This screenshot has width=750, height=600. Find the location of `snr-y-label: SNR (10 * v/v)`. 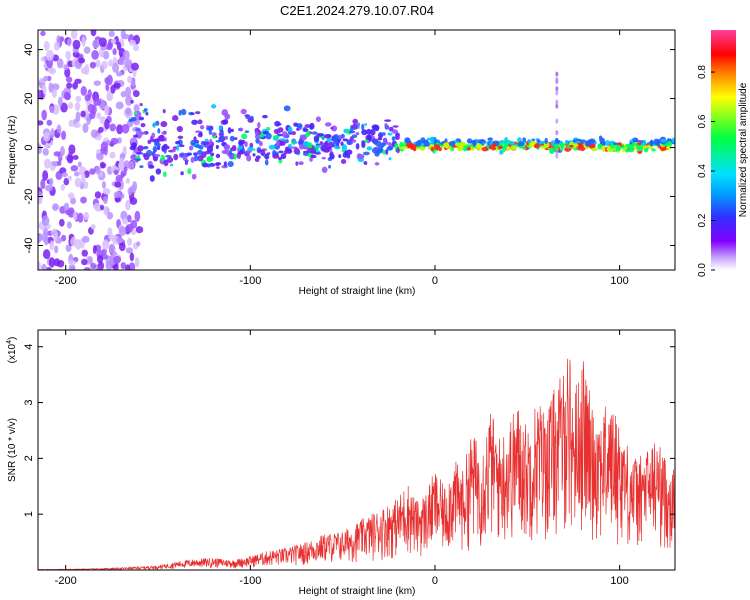

snr-y-label: SNR (10 * v/v) is located at coordinates (12, 450).